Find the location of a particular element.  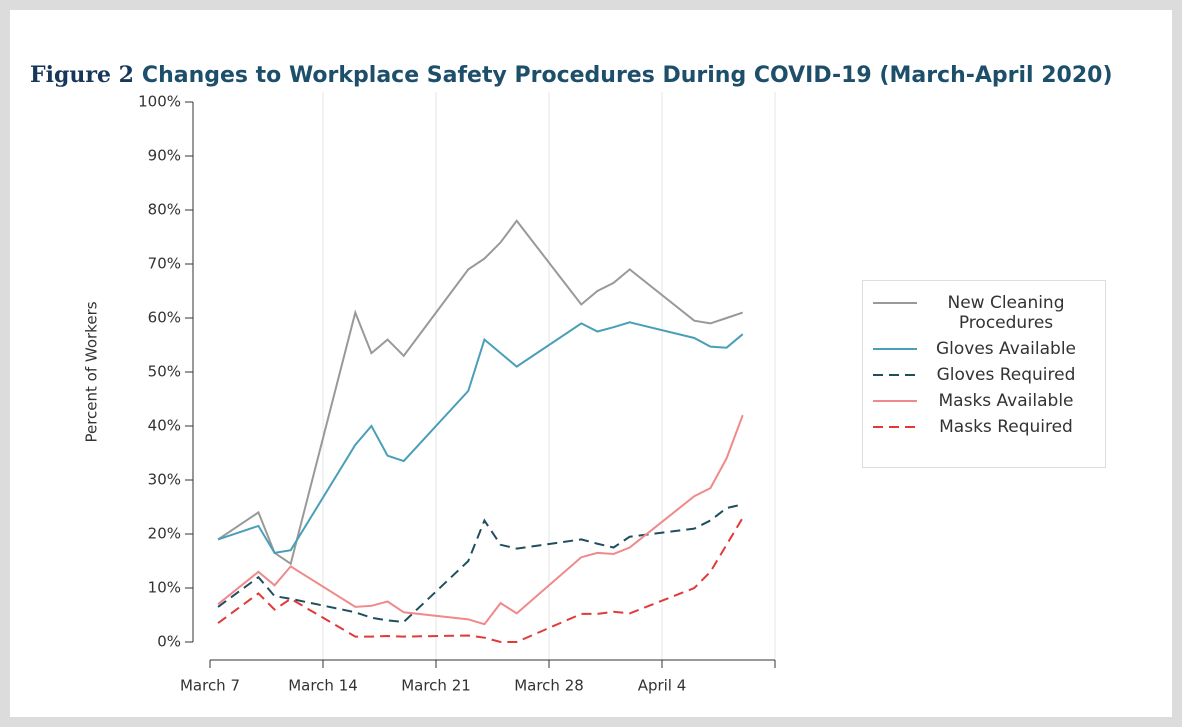

x-tick-label: March 14 is located at coordinates (323, 686).